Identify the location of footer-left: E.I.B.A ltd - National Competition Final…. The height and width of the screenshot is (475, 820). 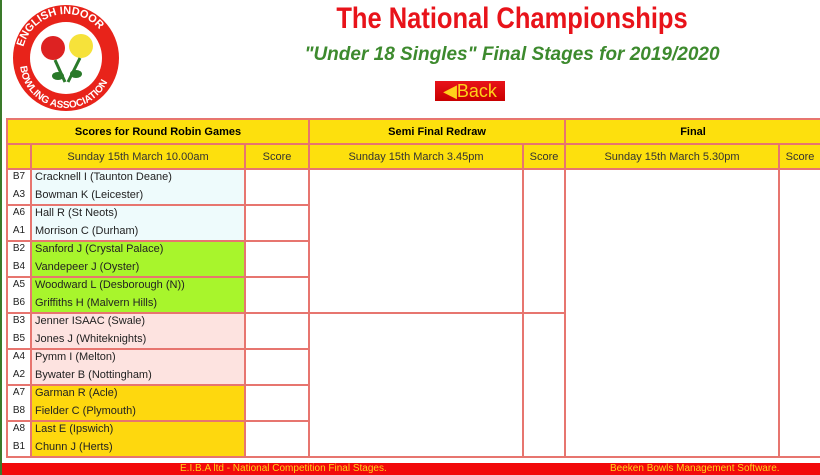
(283, 468).